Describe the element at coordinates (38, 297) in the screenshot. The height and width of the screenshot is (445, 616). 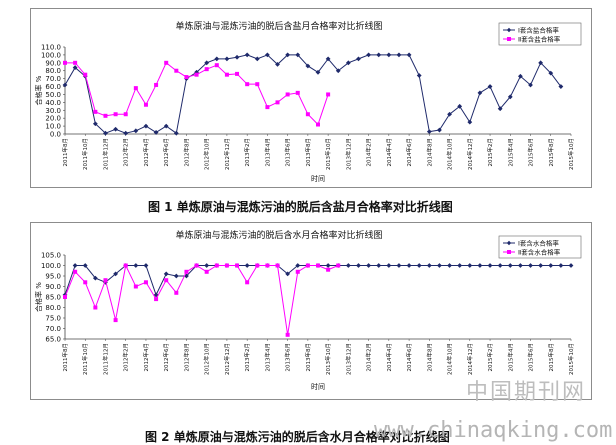
I see `y-axis-label: 合格率 %` at that location.